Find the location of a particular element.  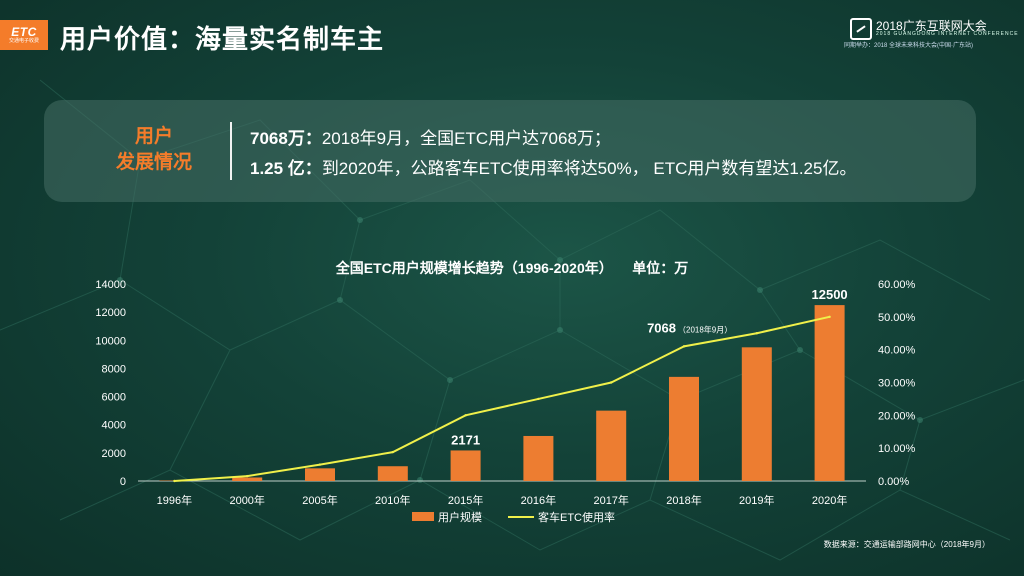

y-left-tick-label: 2000 is located at coordinates (114, 454).